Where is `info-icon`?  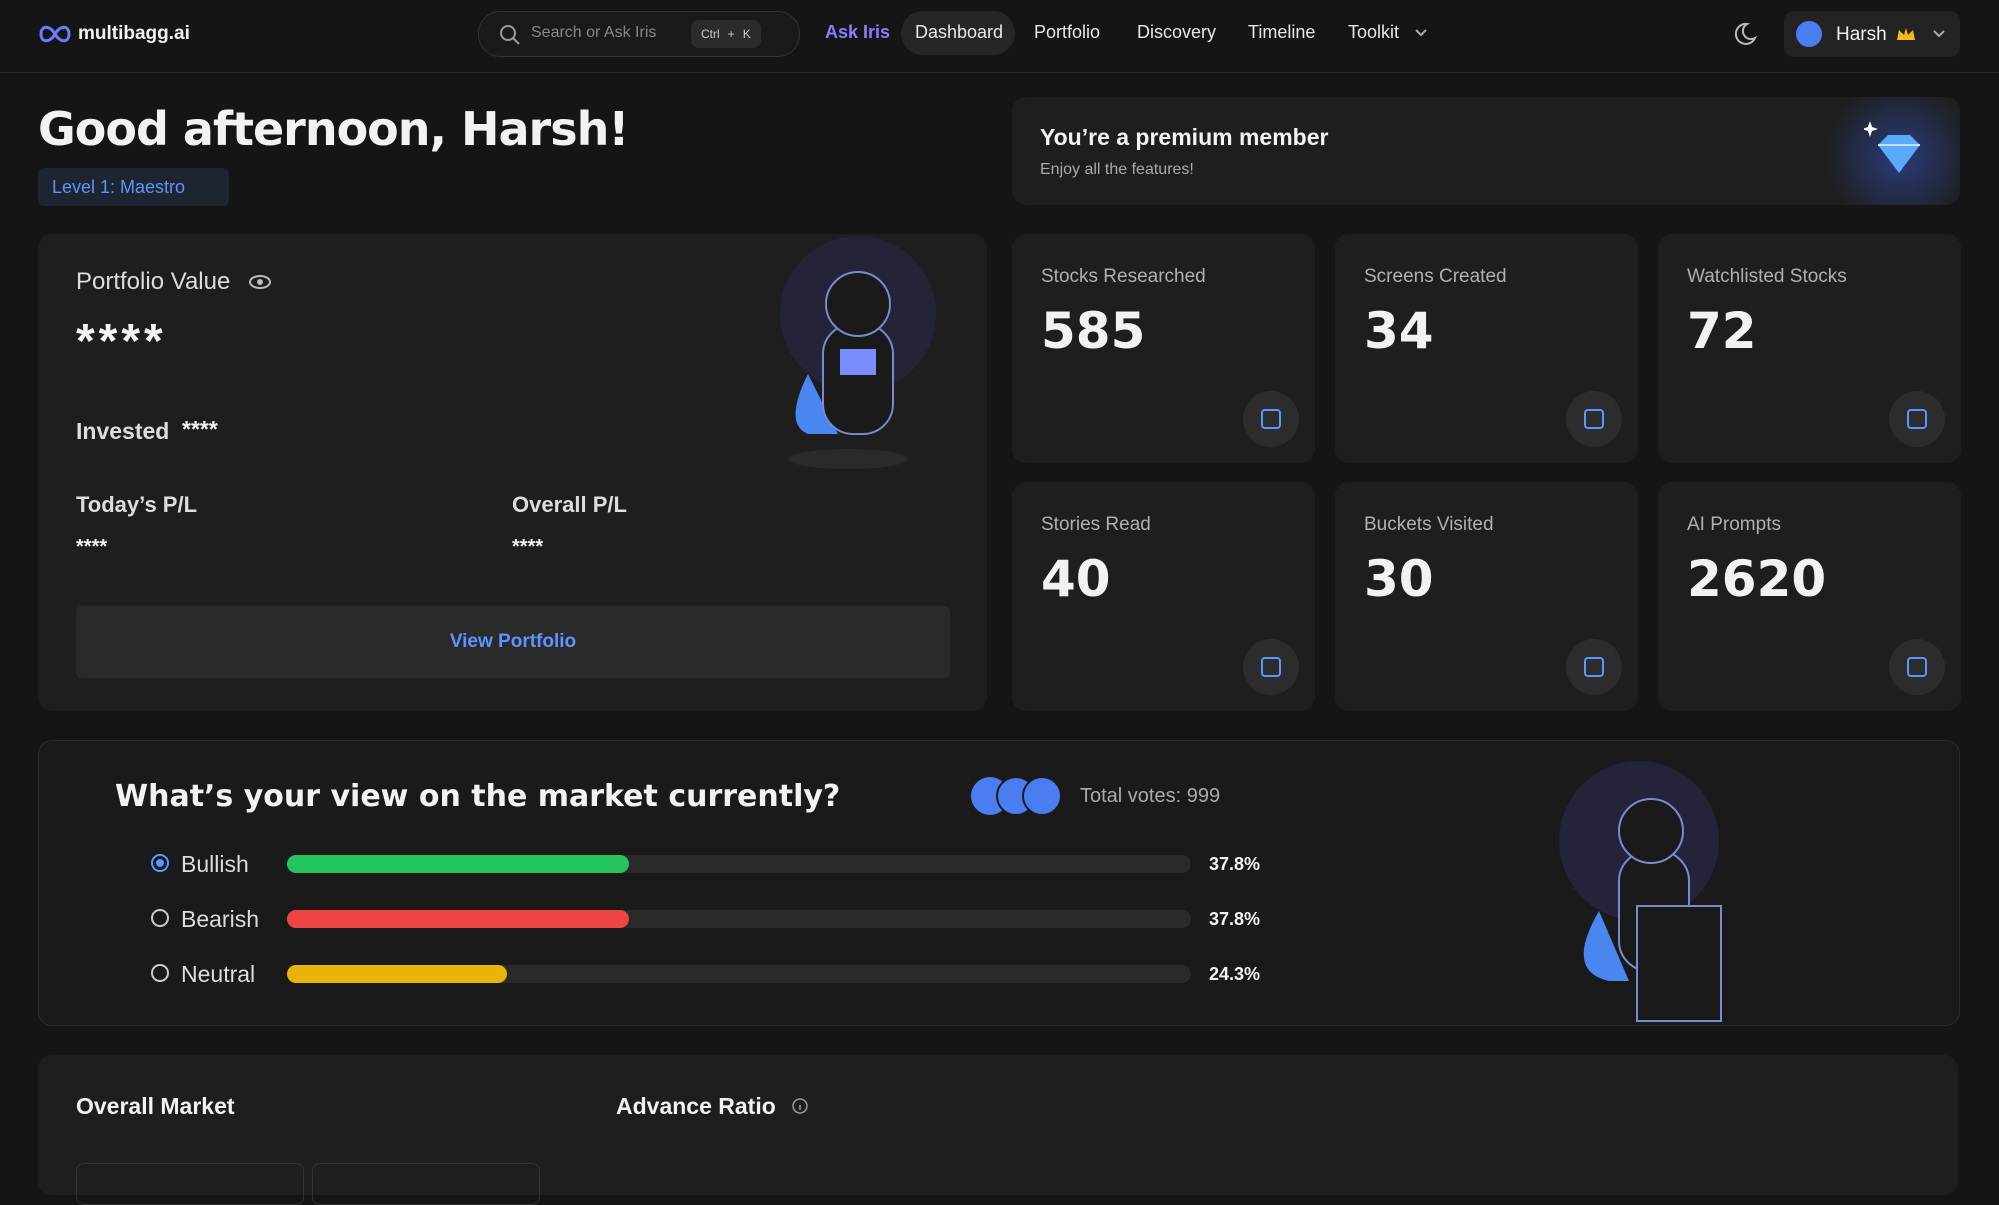
info-icon is located at coordinates (800, 1106).